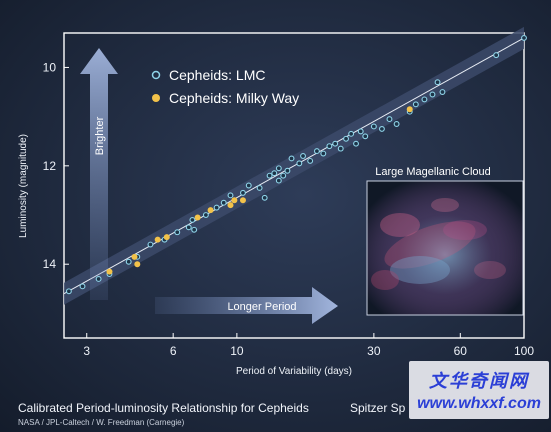 The image size is (551, 432). What do you see at coordinates (374, 351) in the screenshot?
I see `x-tick-label: 30` at bounding box center [374, 351].